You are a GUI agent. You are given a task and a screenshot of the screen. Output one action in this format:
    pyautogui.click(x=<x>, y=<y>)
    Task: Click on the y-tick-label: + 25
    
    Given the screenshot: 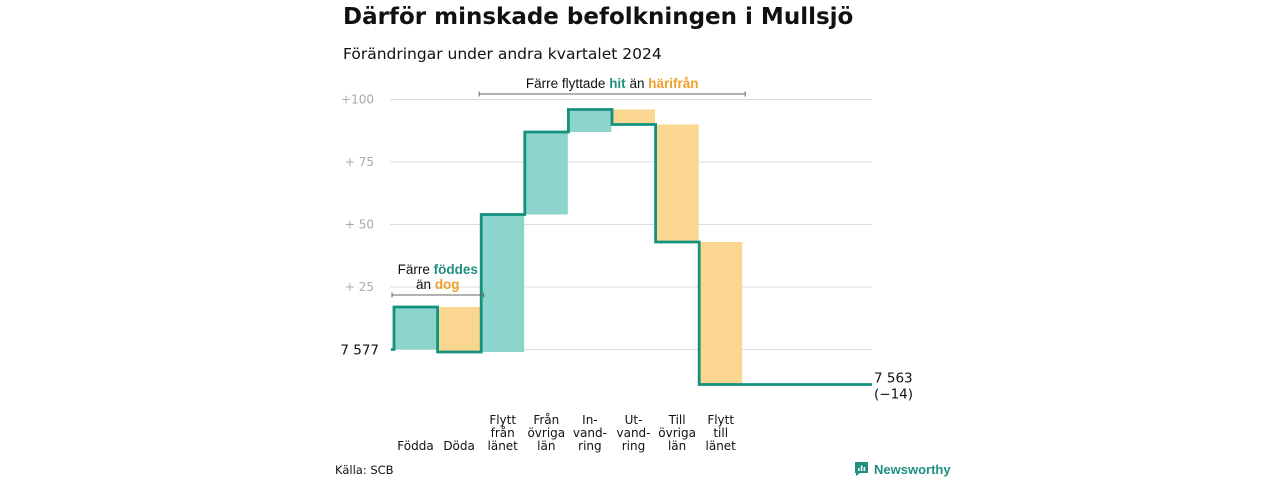 What is the action you would take?
    pyautogui.click(x=359, y=287)
    